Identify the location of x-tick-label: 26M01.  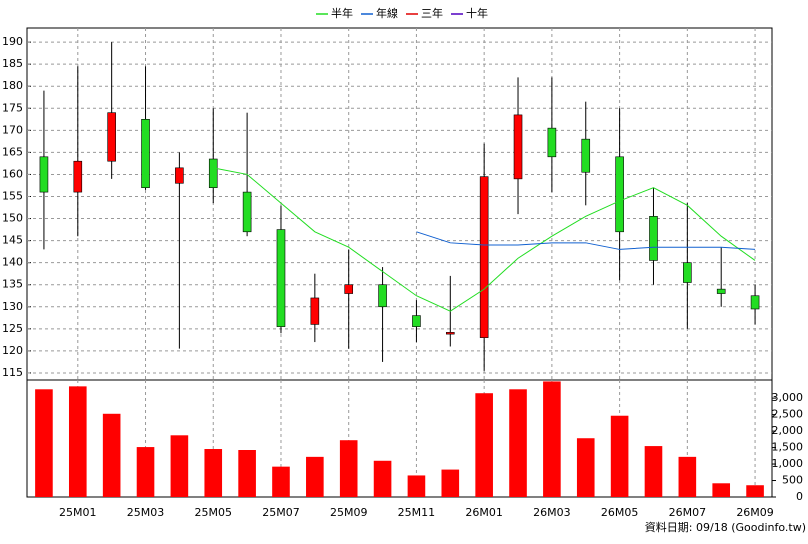
(484, 512).